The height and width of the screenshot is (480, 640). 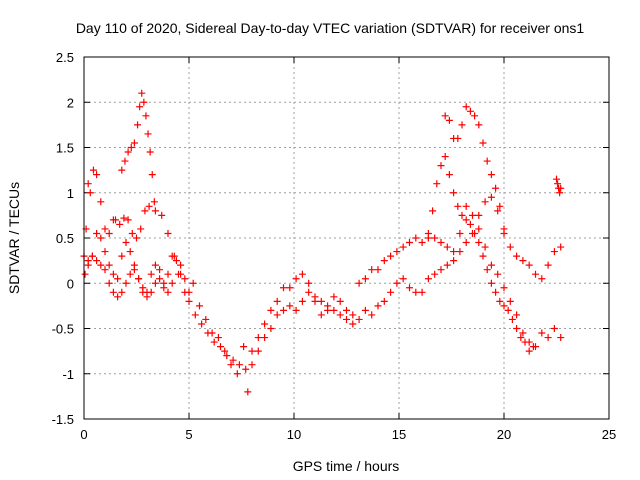 I want to click on x-tick-label: 25, so click(x=609, y=434).